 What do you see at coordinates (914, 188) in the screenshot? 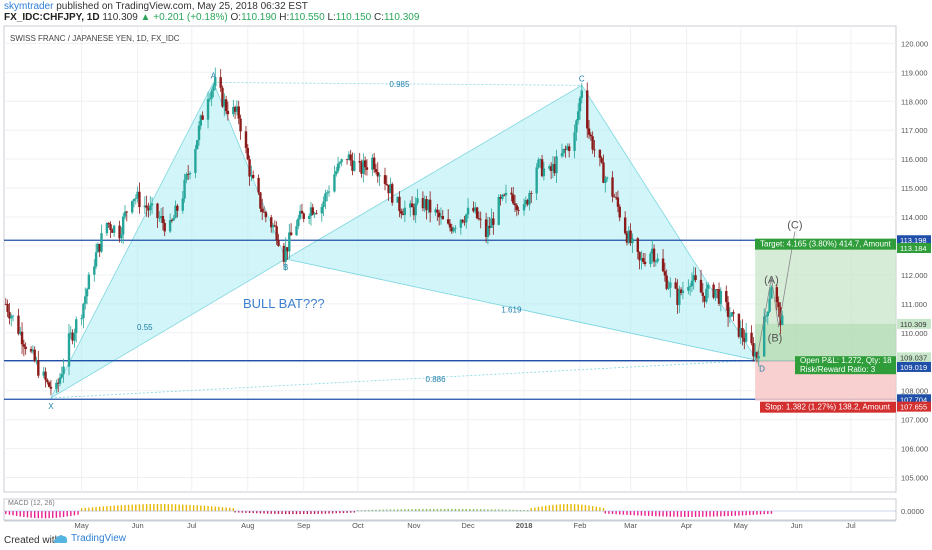
I see `y-tick-label: 115.000` at bounding box center [914, 188].